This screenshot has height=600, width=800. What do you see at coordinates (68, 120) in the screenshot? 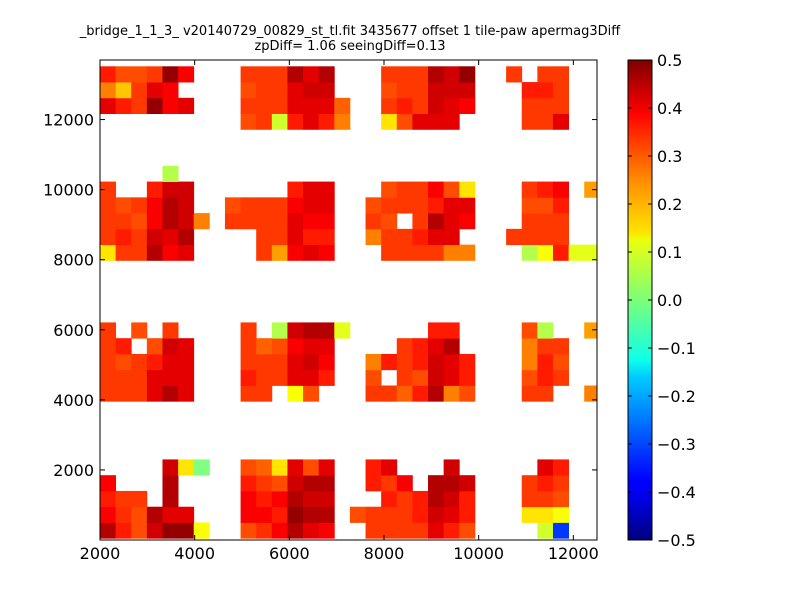
I see `y-tick-label: 12000` at bounding box center [68, 120].